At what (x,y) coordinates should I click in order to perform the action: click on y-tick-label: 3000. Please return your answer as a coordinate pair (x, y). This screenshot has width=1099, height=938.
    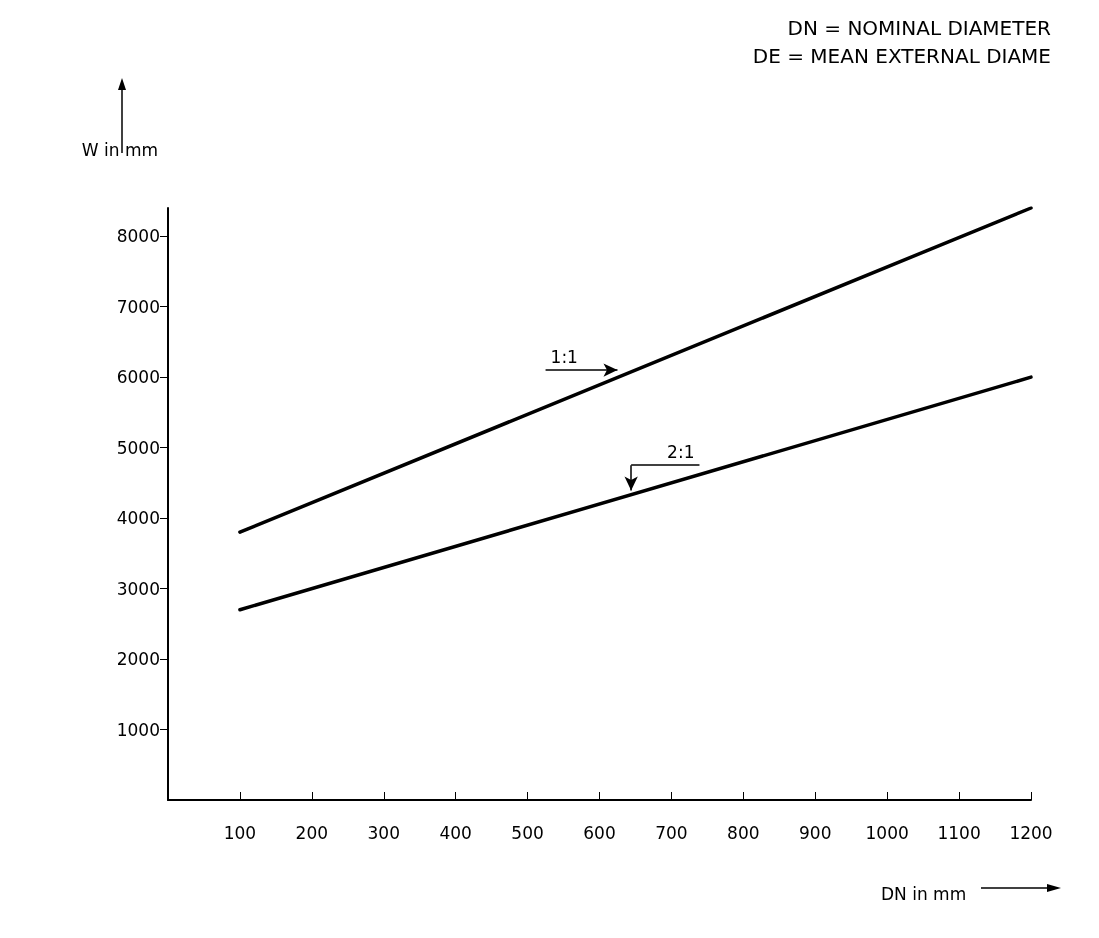
    Looking at the image, I should click on (138, 588).